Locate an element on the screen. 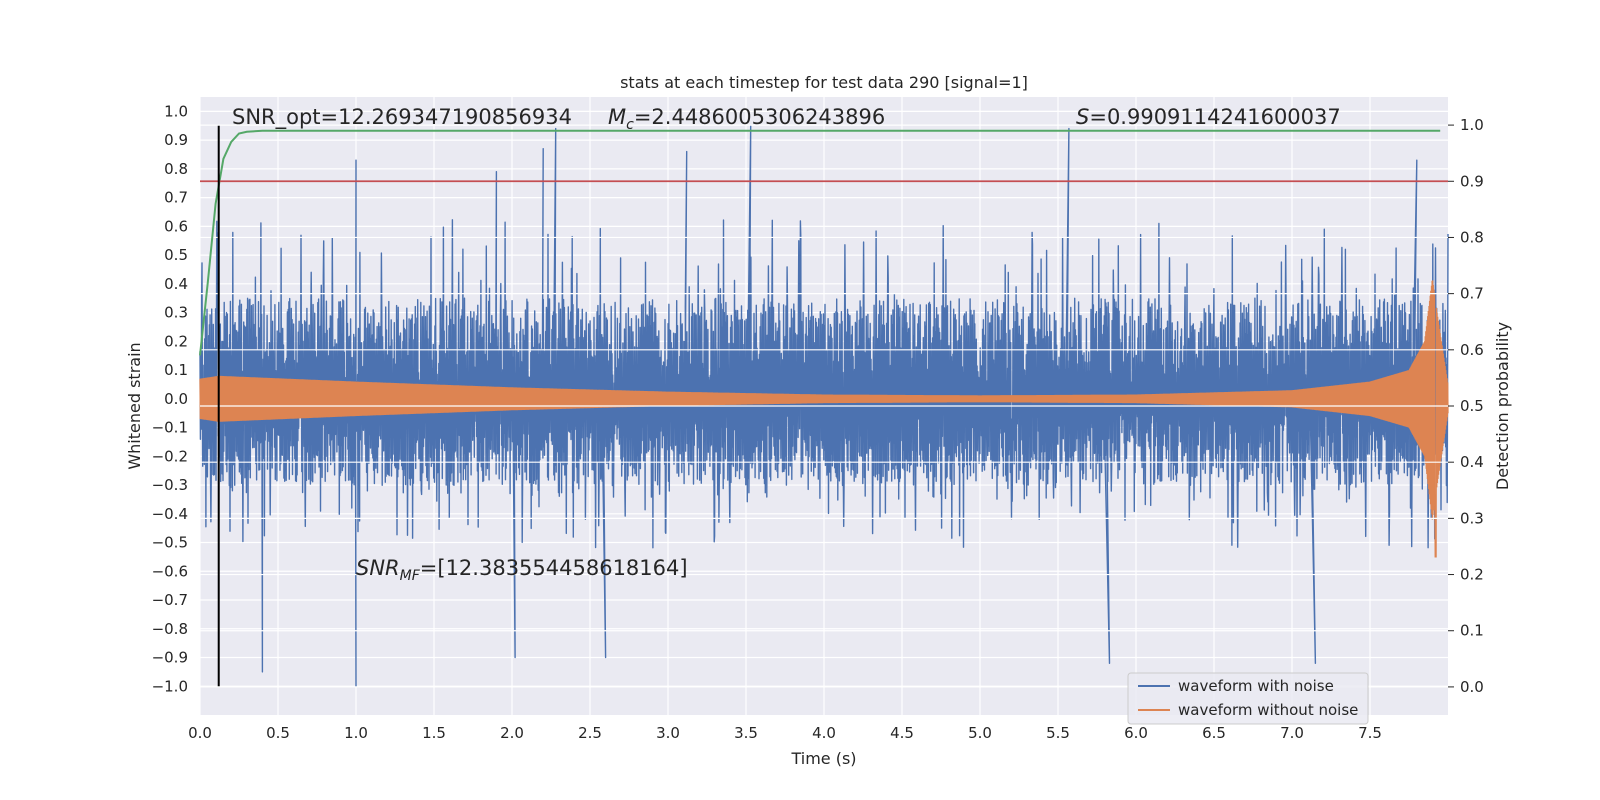 The width and height of the screenshot is (1600, 800). annotation-snr-mf: SNRMF=[12.383554458618164] is located at coordinates (522, 570).